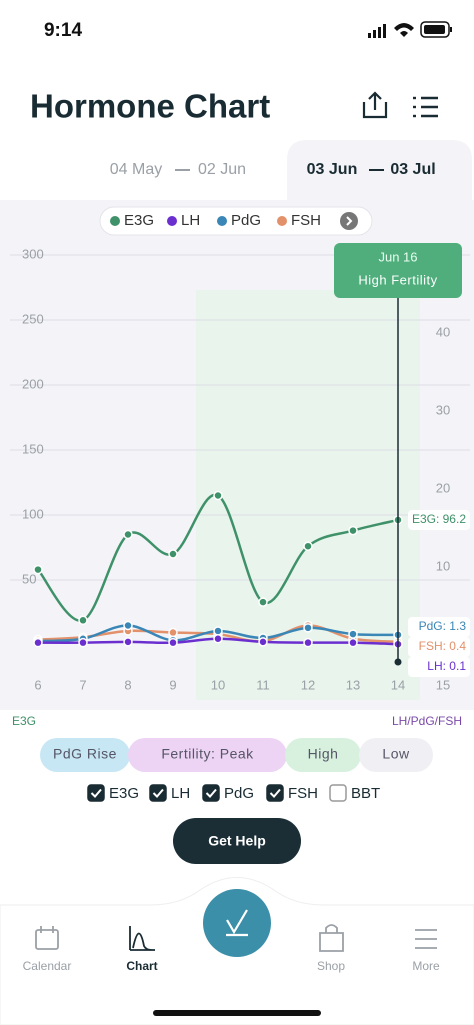 The image size is (474, 1025). I want to click on y2-tick-label: 30, so click(443, 409).